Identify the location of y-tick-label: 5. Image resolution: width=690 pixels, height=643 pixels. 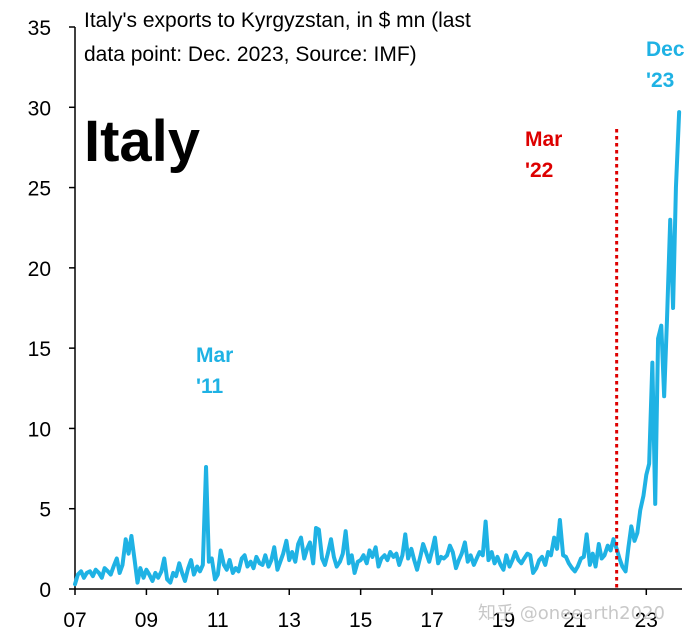
(45, 510).